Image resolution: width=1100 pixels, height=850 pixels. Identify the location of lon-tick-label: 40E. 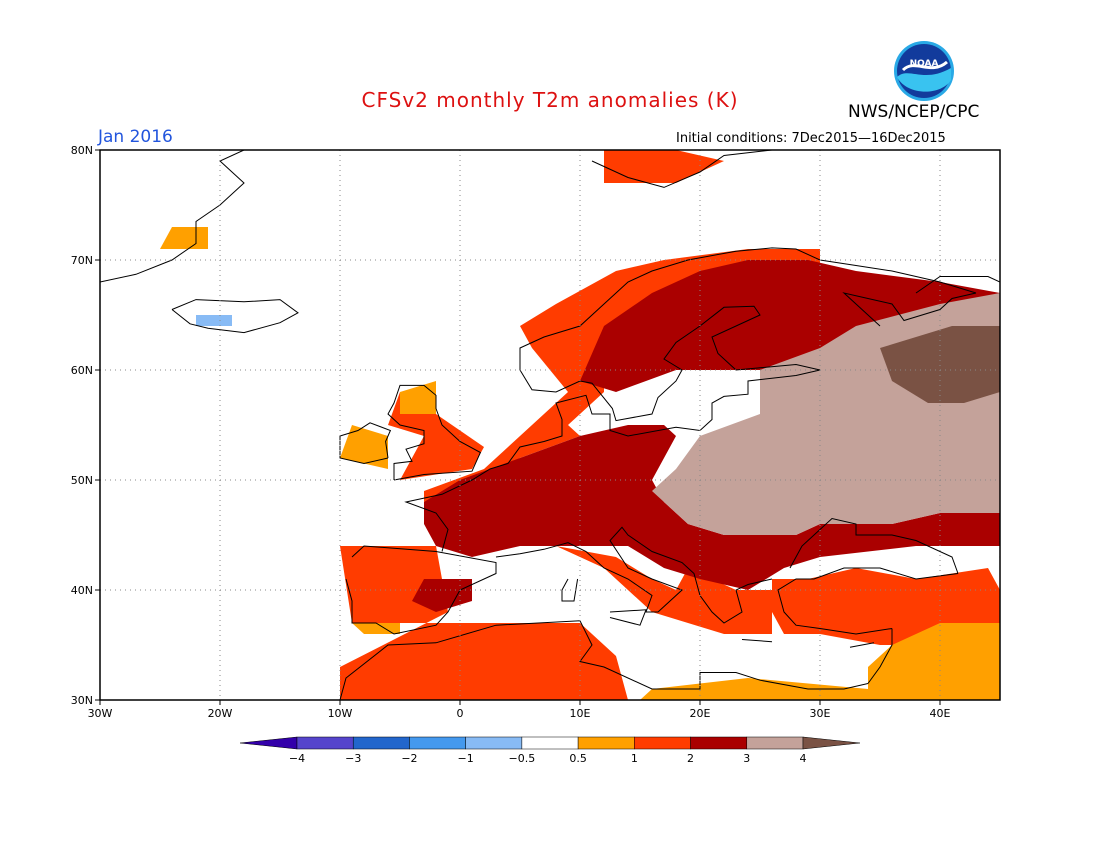
(940, 713).